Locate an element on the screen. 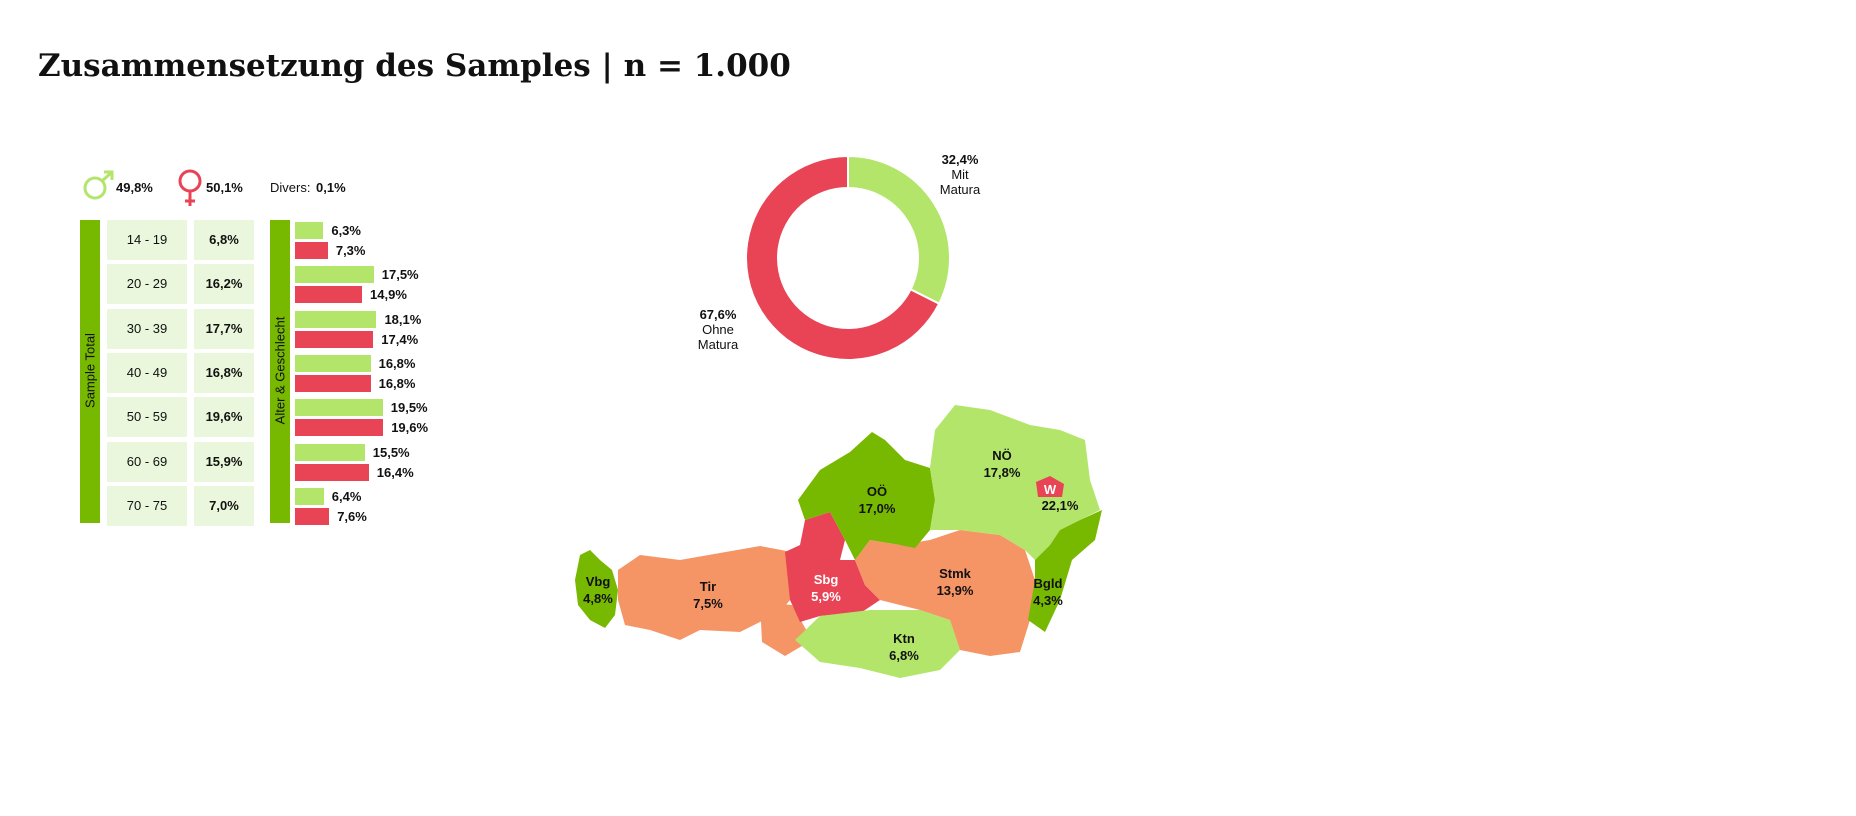 This screenshot has height=816, width=1856. age-group-cell: 60 - 69 is located at coordinates (147, 461).